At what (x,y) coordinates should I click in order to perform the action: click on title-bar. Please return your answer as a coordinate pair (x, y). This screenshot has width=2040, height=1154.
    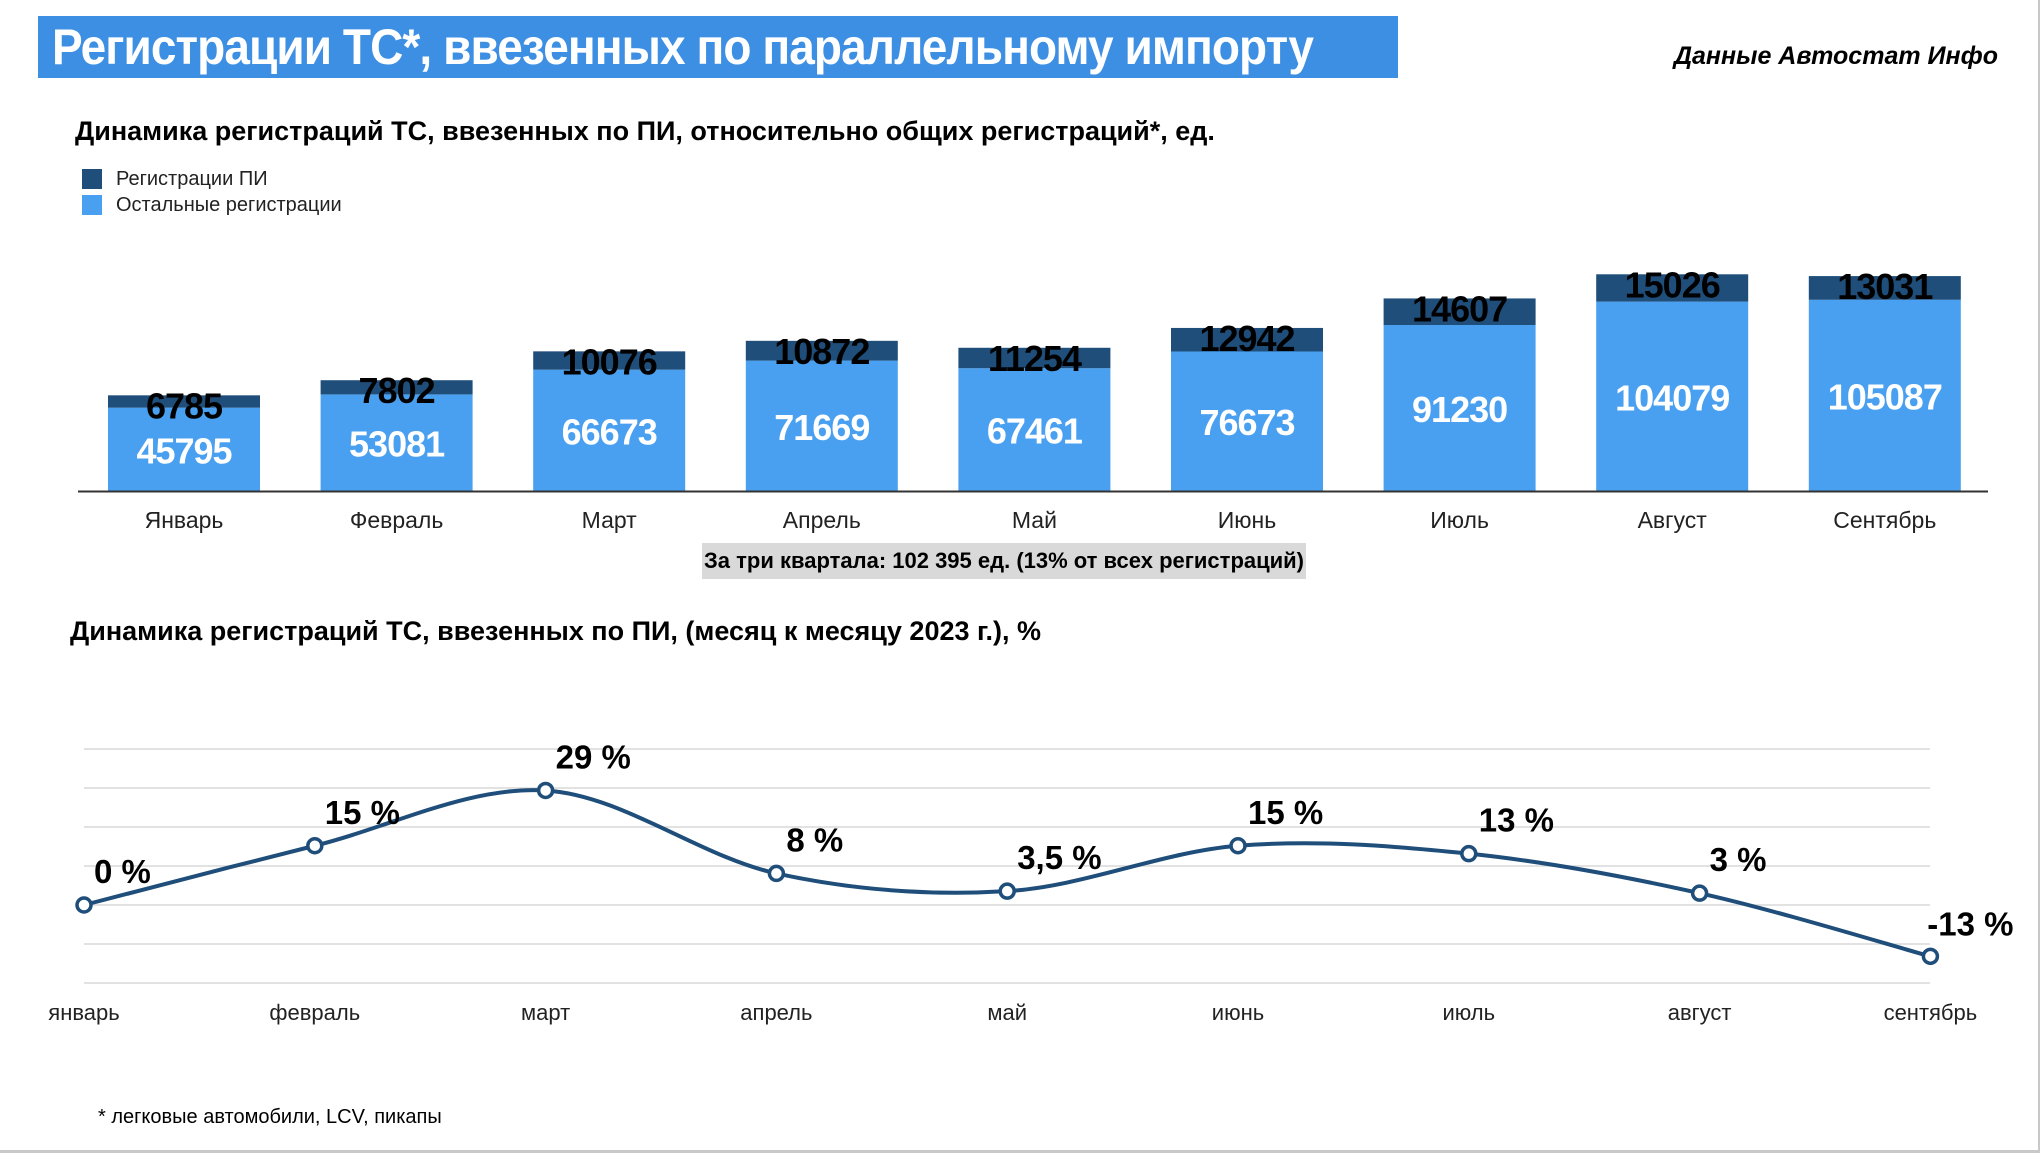
    Looking at the image, I should click on (718, 47).